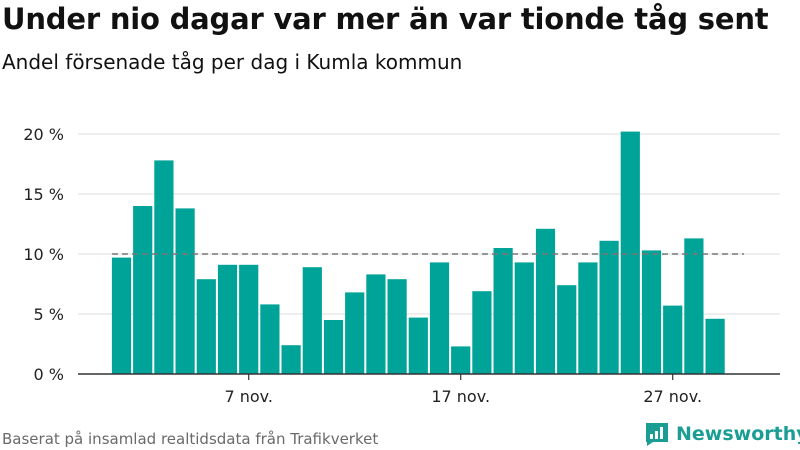 The width and height of the screenshot is (800, 450). Describe the element at coordinates (49, 314) in the screenshot. I see `y-tick-label: 5 %` at that location.